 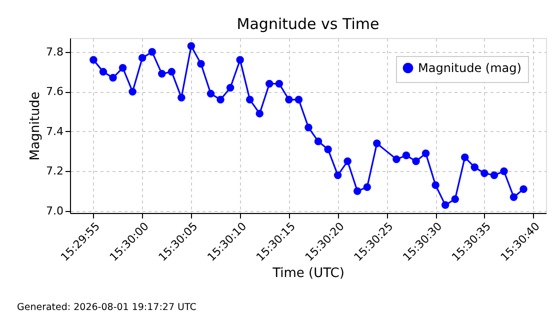 I want to click on y-tick-label: 7.8, so click(x=55, y=51).